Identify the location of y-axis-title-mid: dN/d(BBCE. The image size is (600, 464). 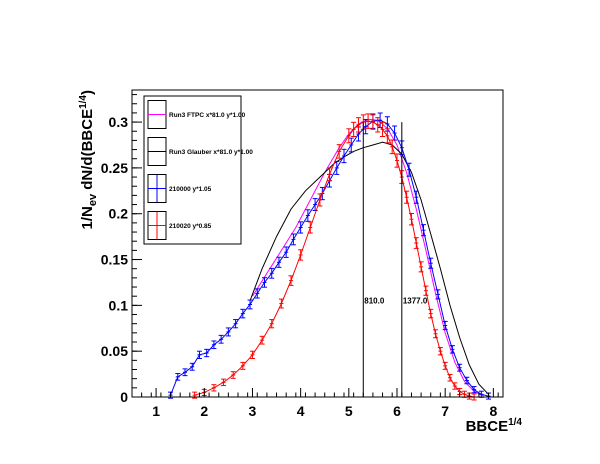
(87, 151).